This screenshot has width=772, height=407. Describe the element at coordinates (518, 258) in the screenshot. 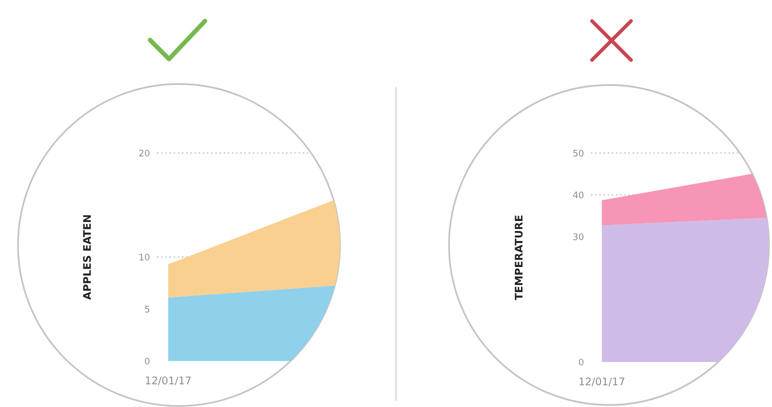

I see `y-axis-title: TEMPERATURE` at that location.